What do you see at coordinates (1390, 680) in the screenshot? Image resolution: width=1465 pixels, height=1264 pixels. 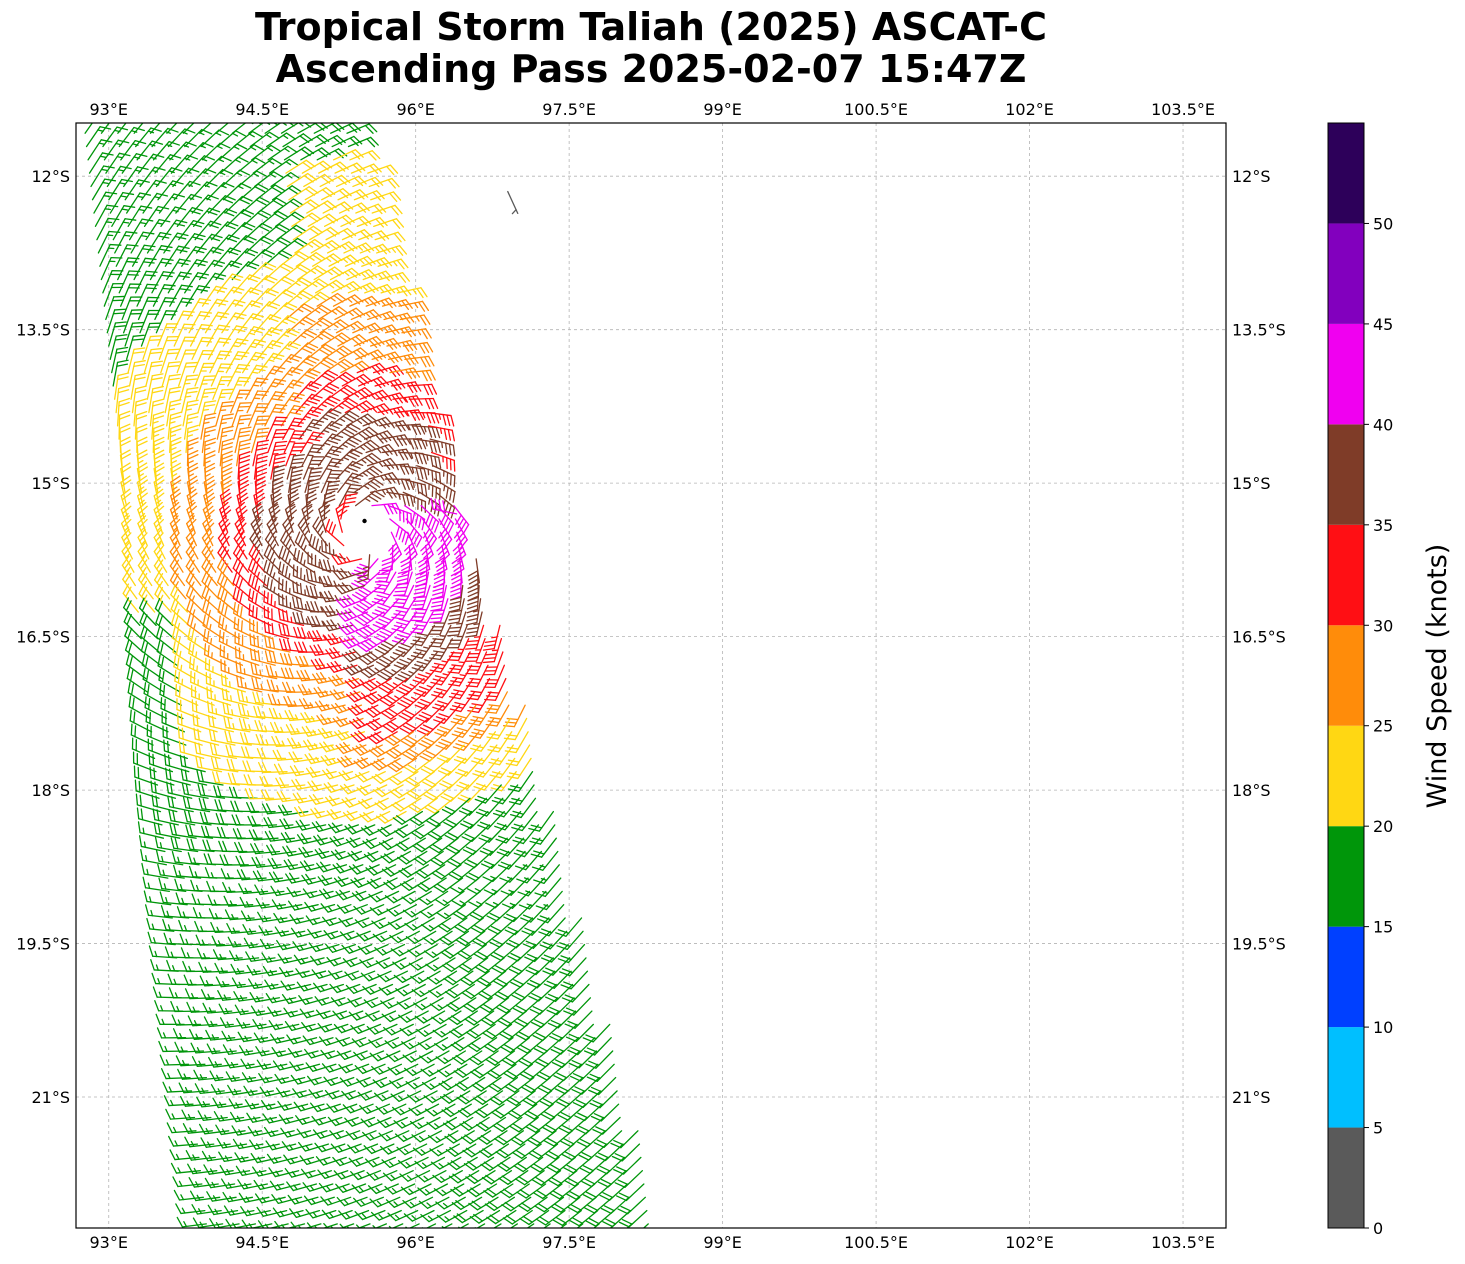 I see `colorbar: 0 5 10 15 20 25 30 35 40 45 50 Wind Speed (knots)` at bounding box center [1390, 680].